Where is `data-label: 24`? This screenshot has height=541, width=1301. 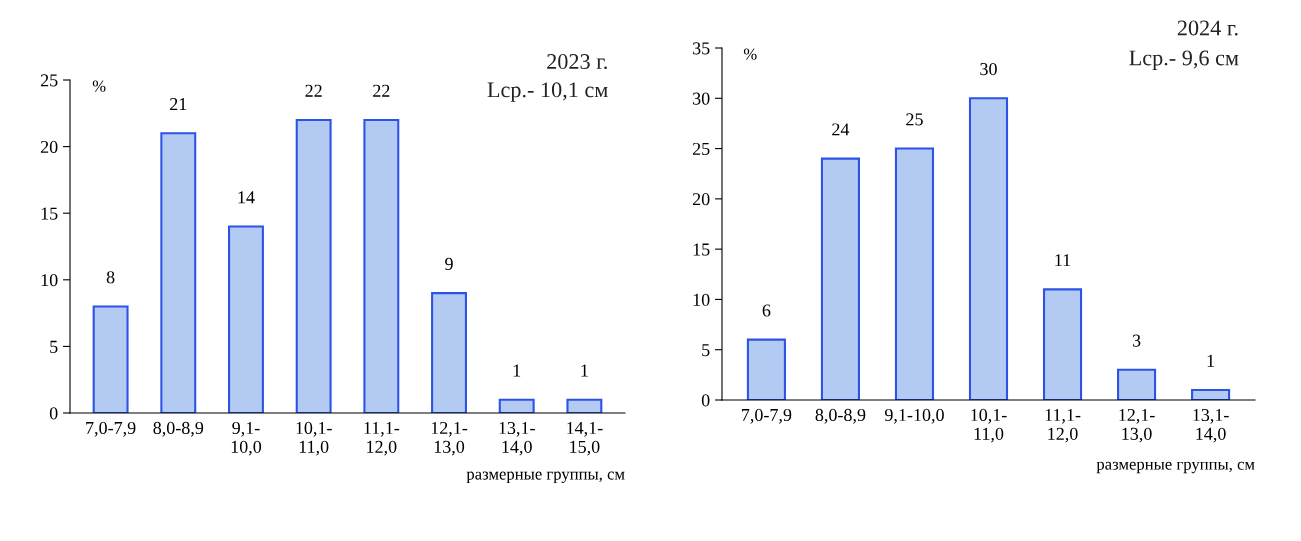
data-label: 24 is located at coordinates (841, 129).